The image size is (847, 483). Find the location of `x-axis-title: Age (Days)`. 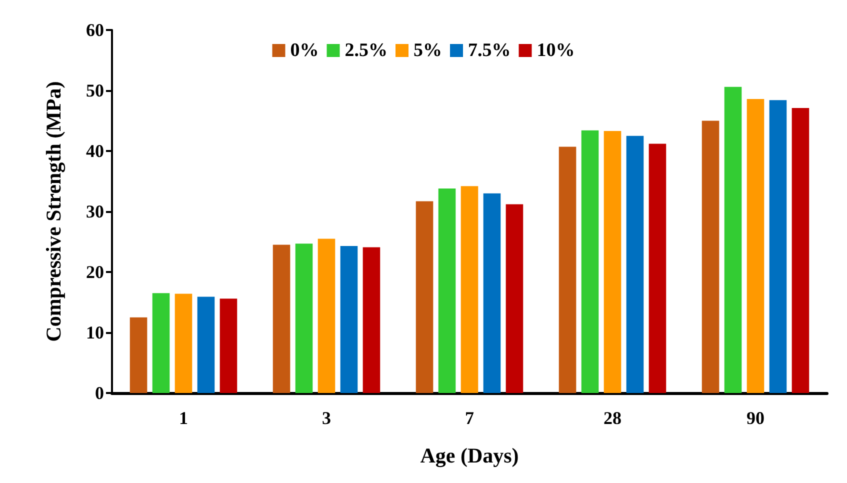

x-axis-title: Age (Days) is located at coordinates (469, 456).